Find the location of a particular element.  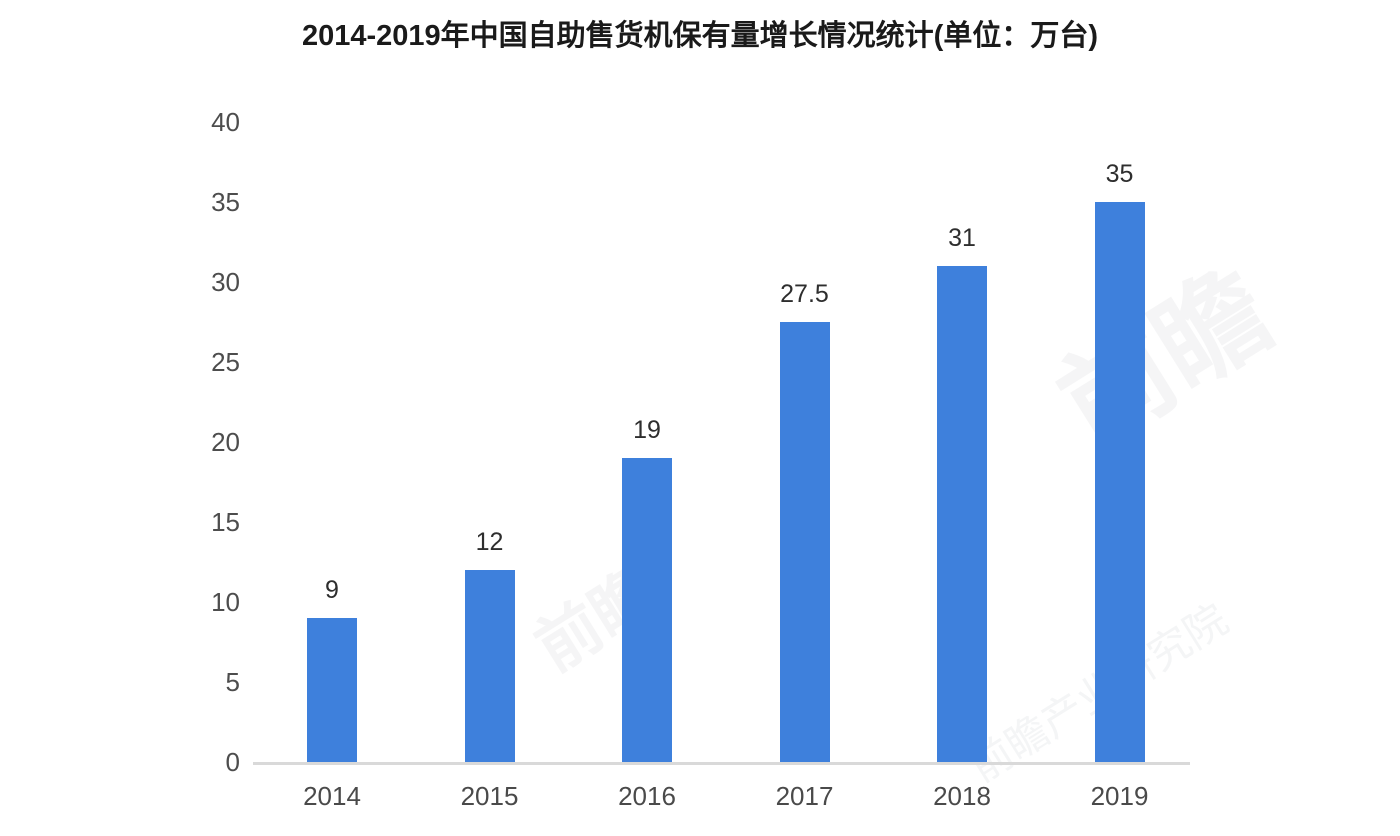

bar-2018 is located at coordinates (962, 514).